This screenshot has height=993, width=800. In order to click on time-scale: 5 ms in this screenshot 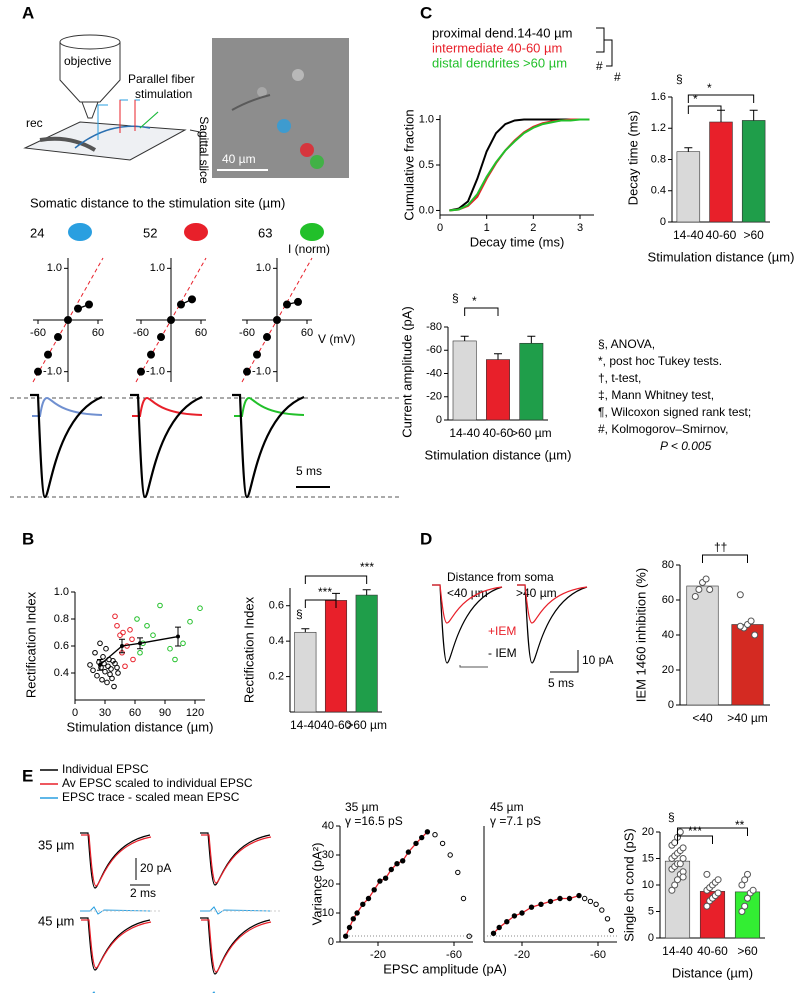, I will do `click(561, 683)`.